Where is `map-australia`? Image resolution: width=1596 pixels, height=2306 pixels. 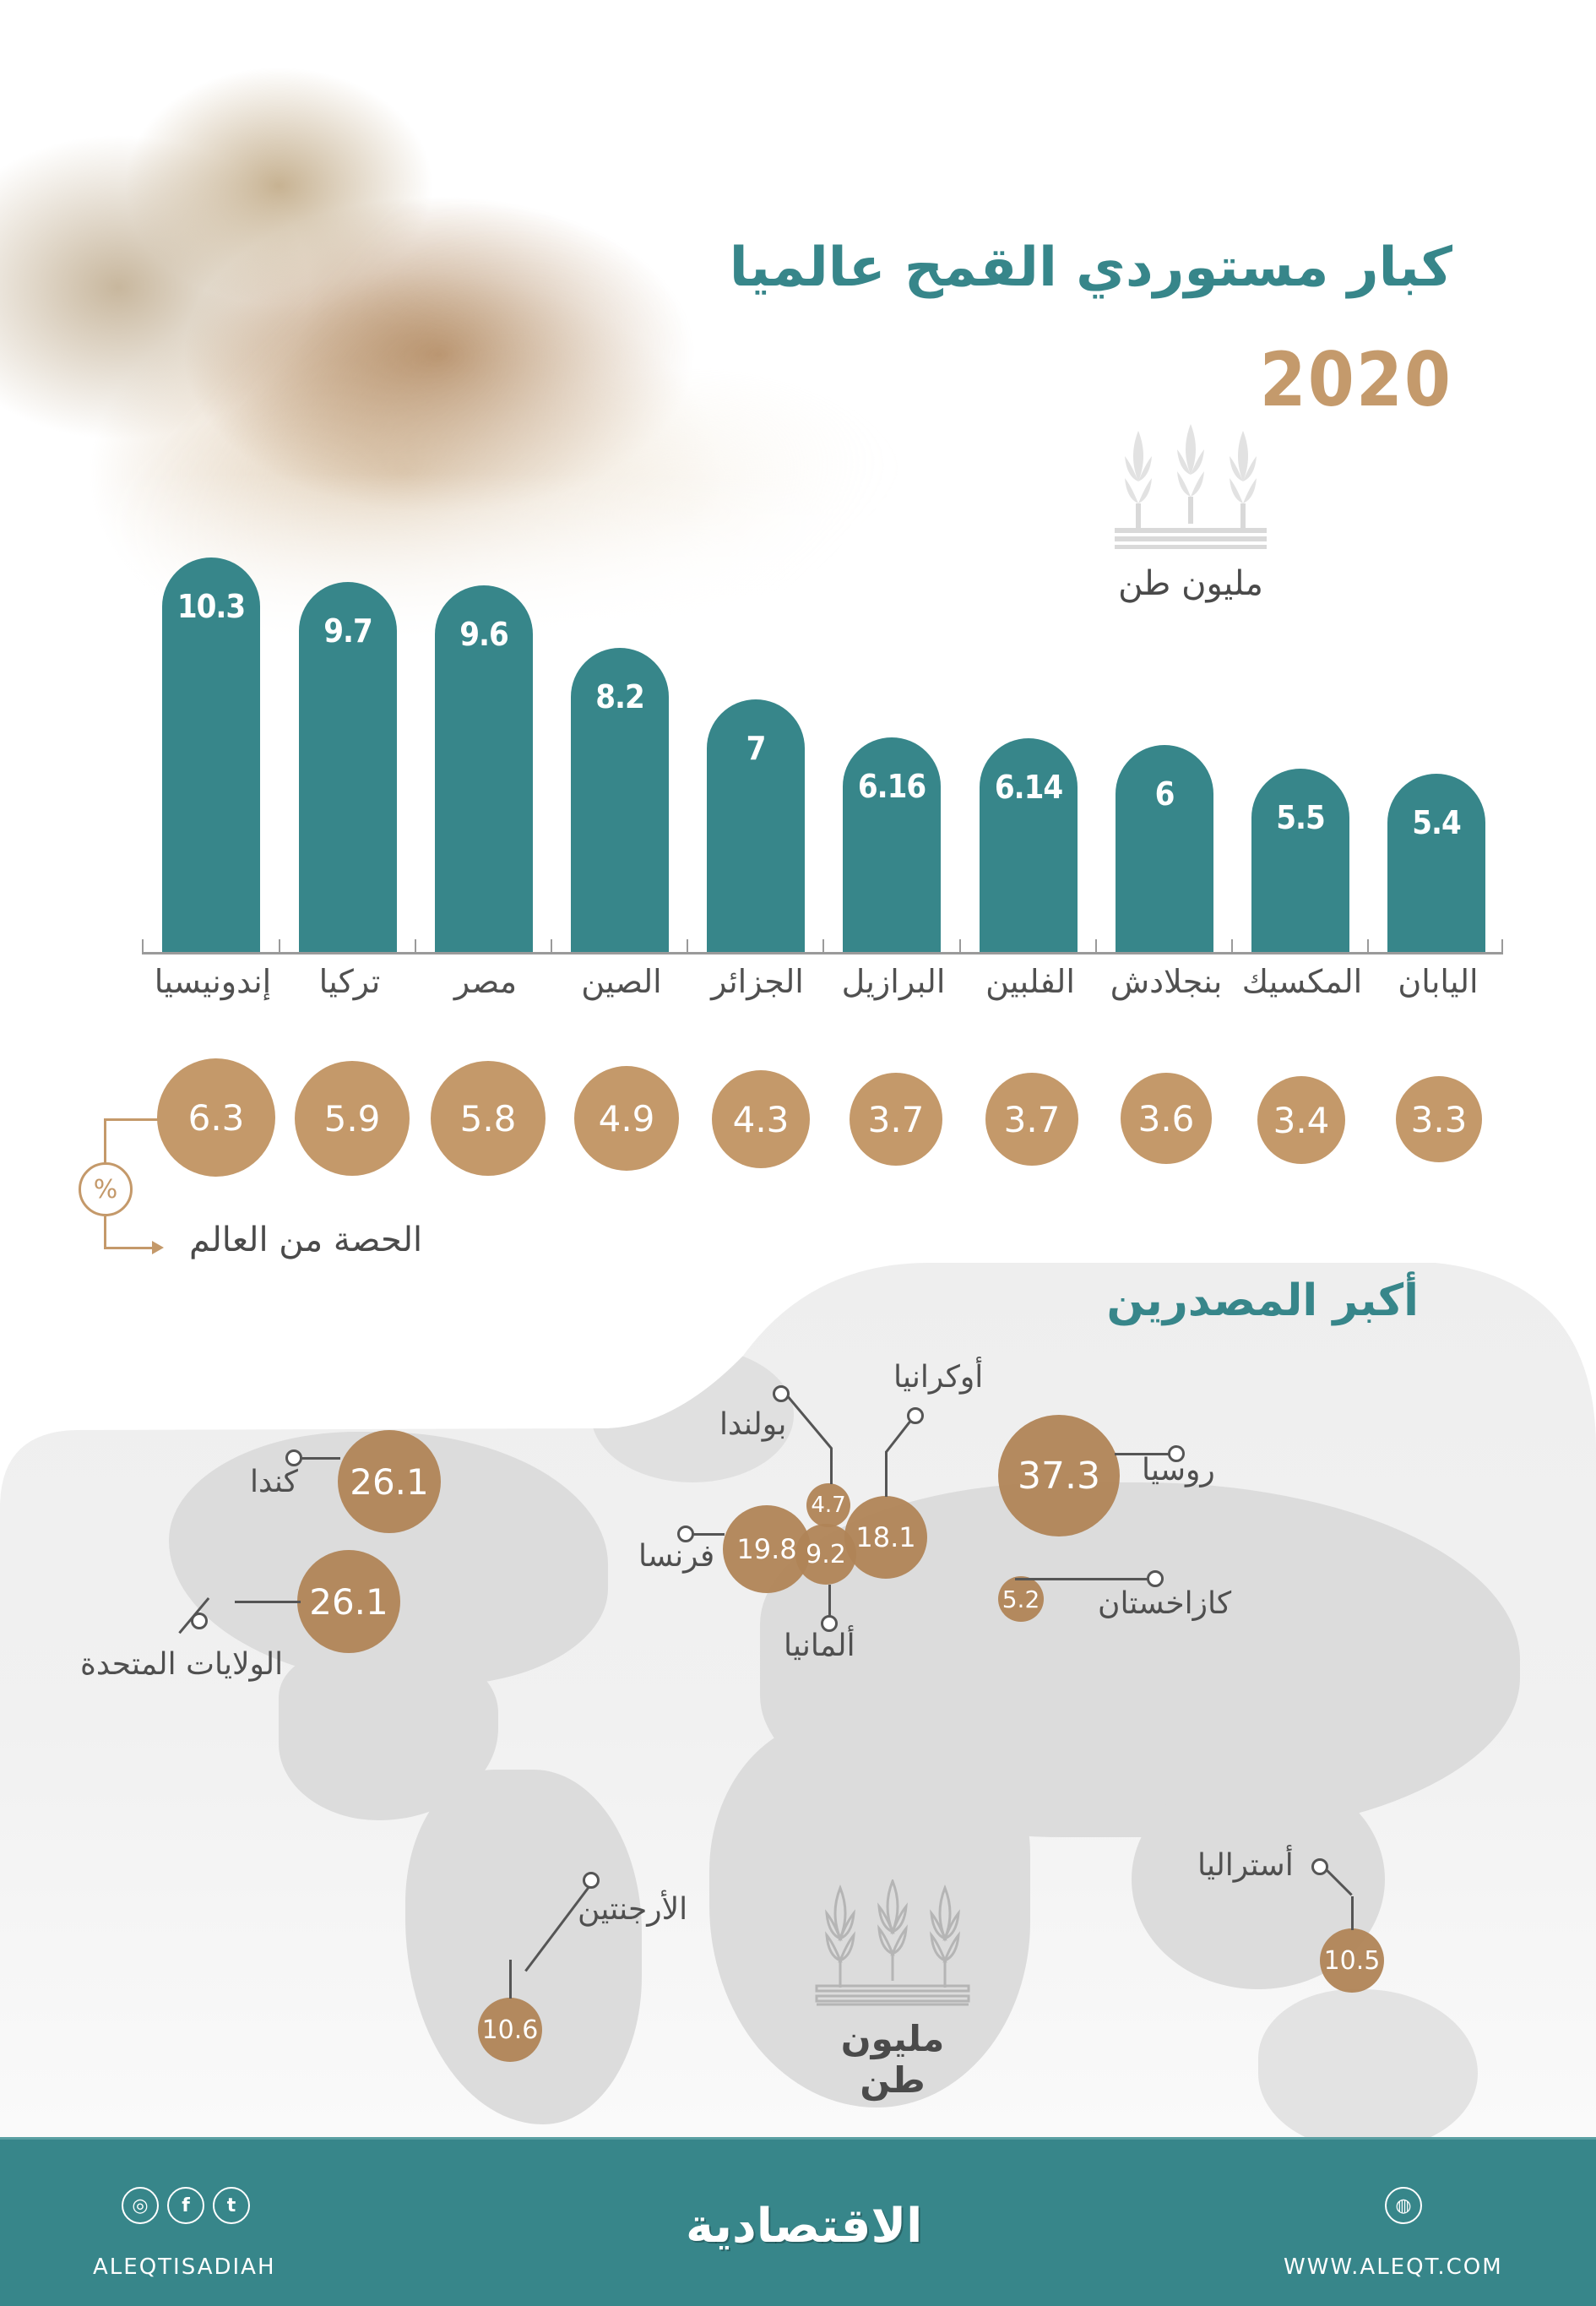 map-australia is located at coordinates (1368, 2069).